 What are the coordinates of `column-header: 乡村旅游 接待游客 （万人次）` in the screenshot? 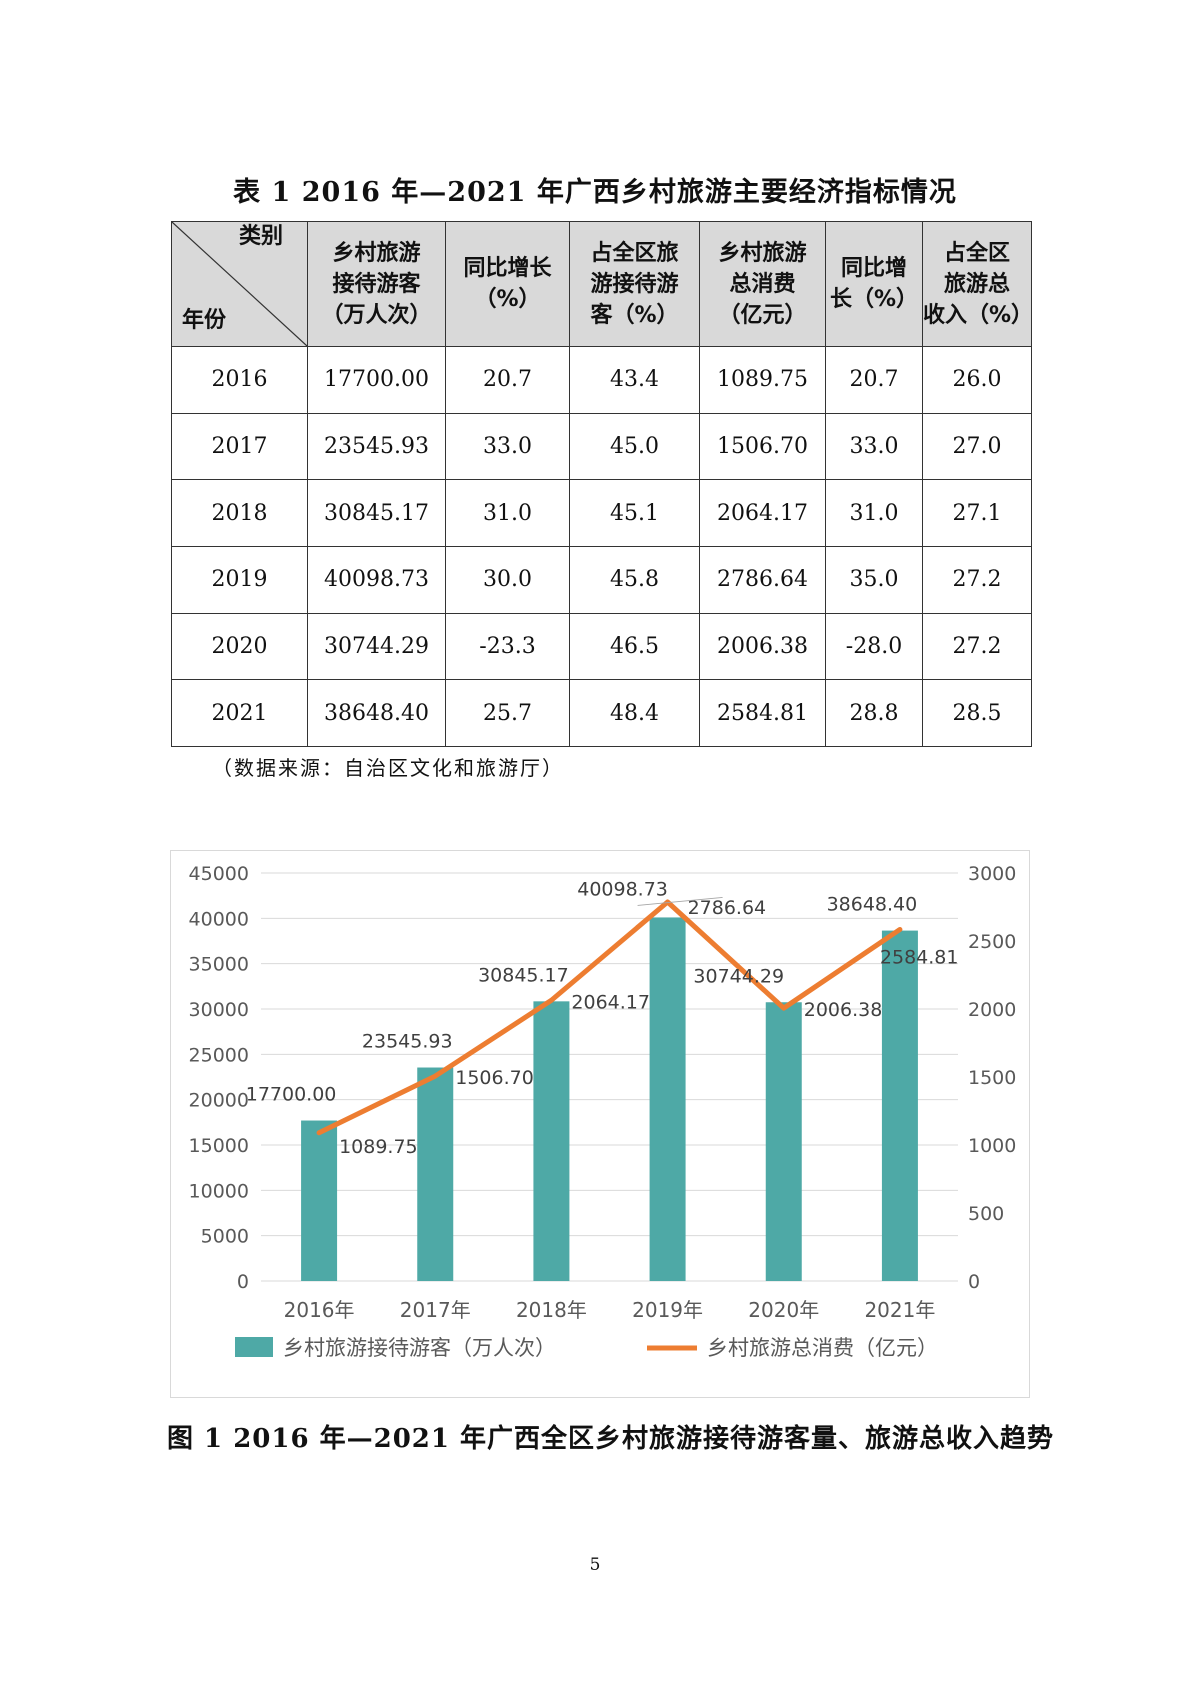 It's located at (376, 284).